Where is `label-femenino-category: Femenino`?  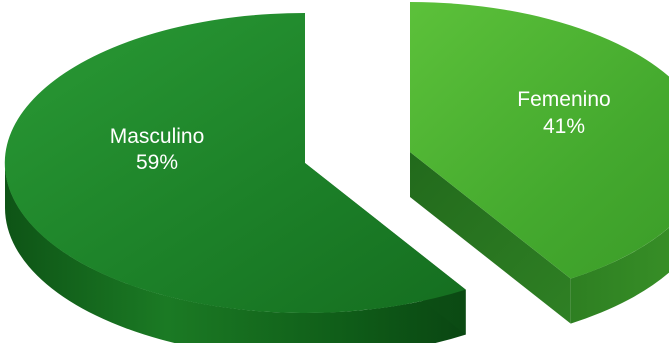
label-femenino-category: Femenino is located at coordinates (563, 99).